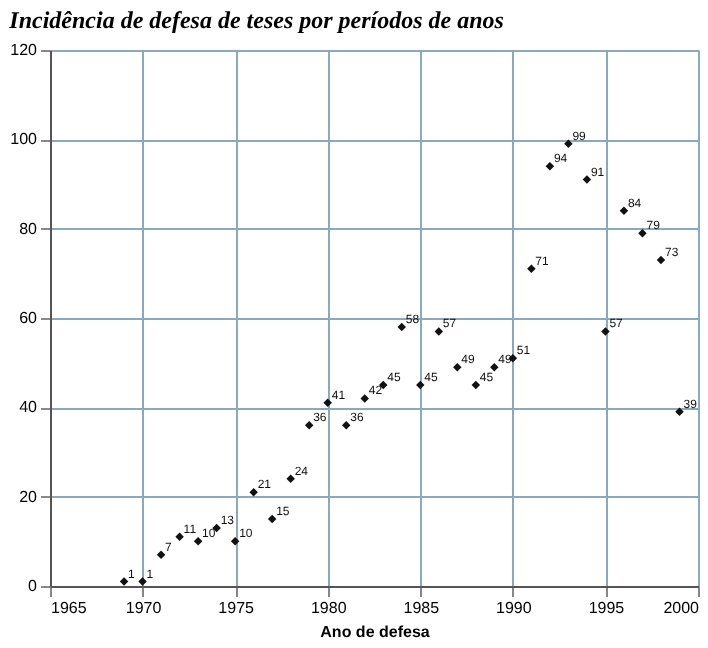  What do you see at coordinates (422, 608) in the screenshot?
I see `x-tick-label: 1985` at bounding box center [422, 608].